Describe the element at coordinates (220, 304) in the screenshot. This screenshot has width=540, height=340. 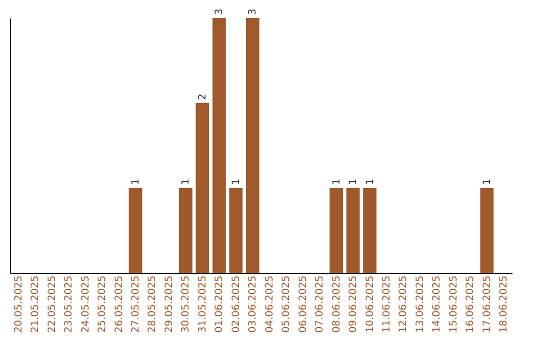
I see `x-tick-label: 01.06.2025` at that location.